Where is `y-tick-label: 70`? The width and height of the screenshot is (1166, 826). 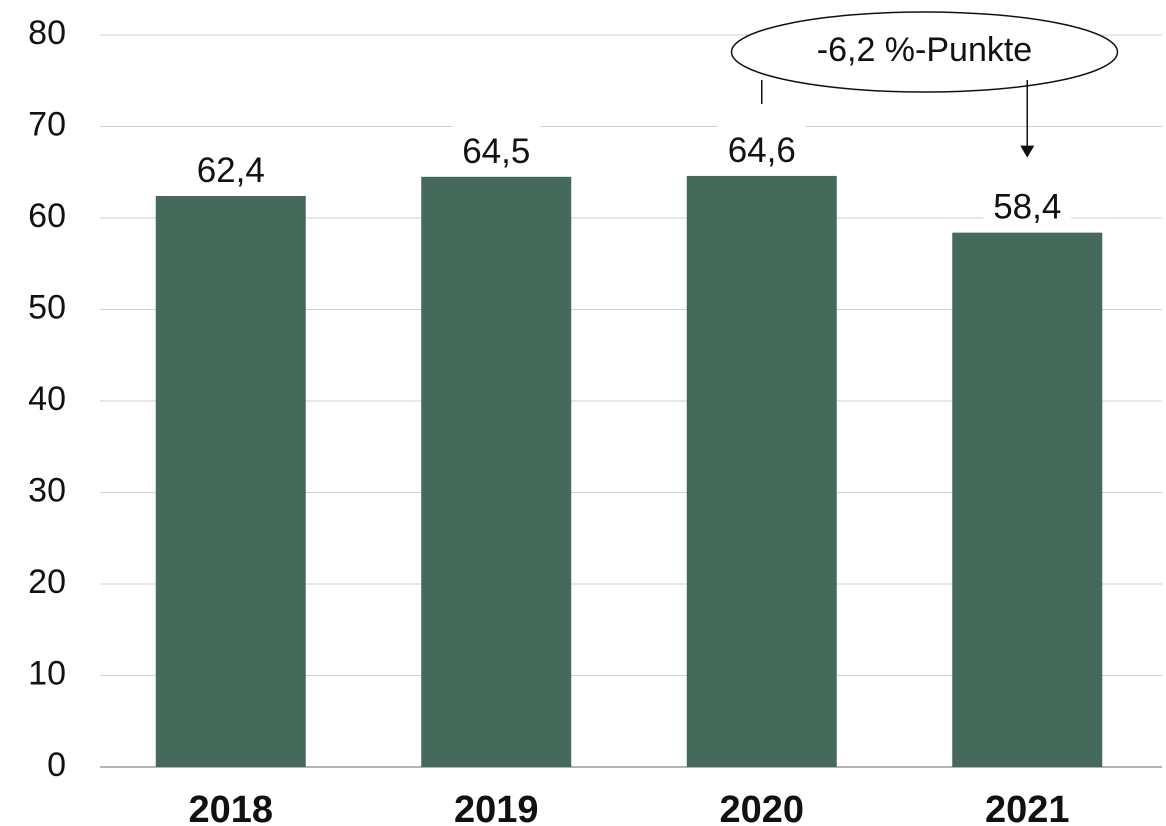 y-tick-label: 70 is located at coordinates (47, 124).